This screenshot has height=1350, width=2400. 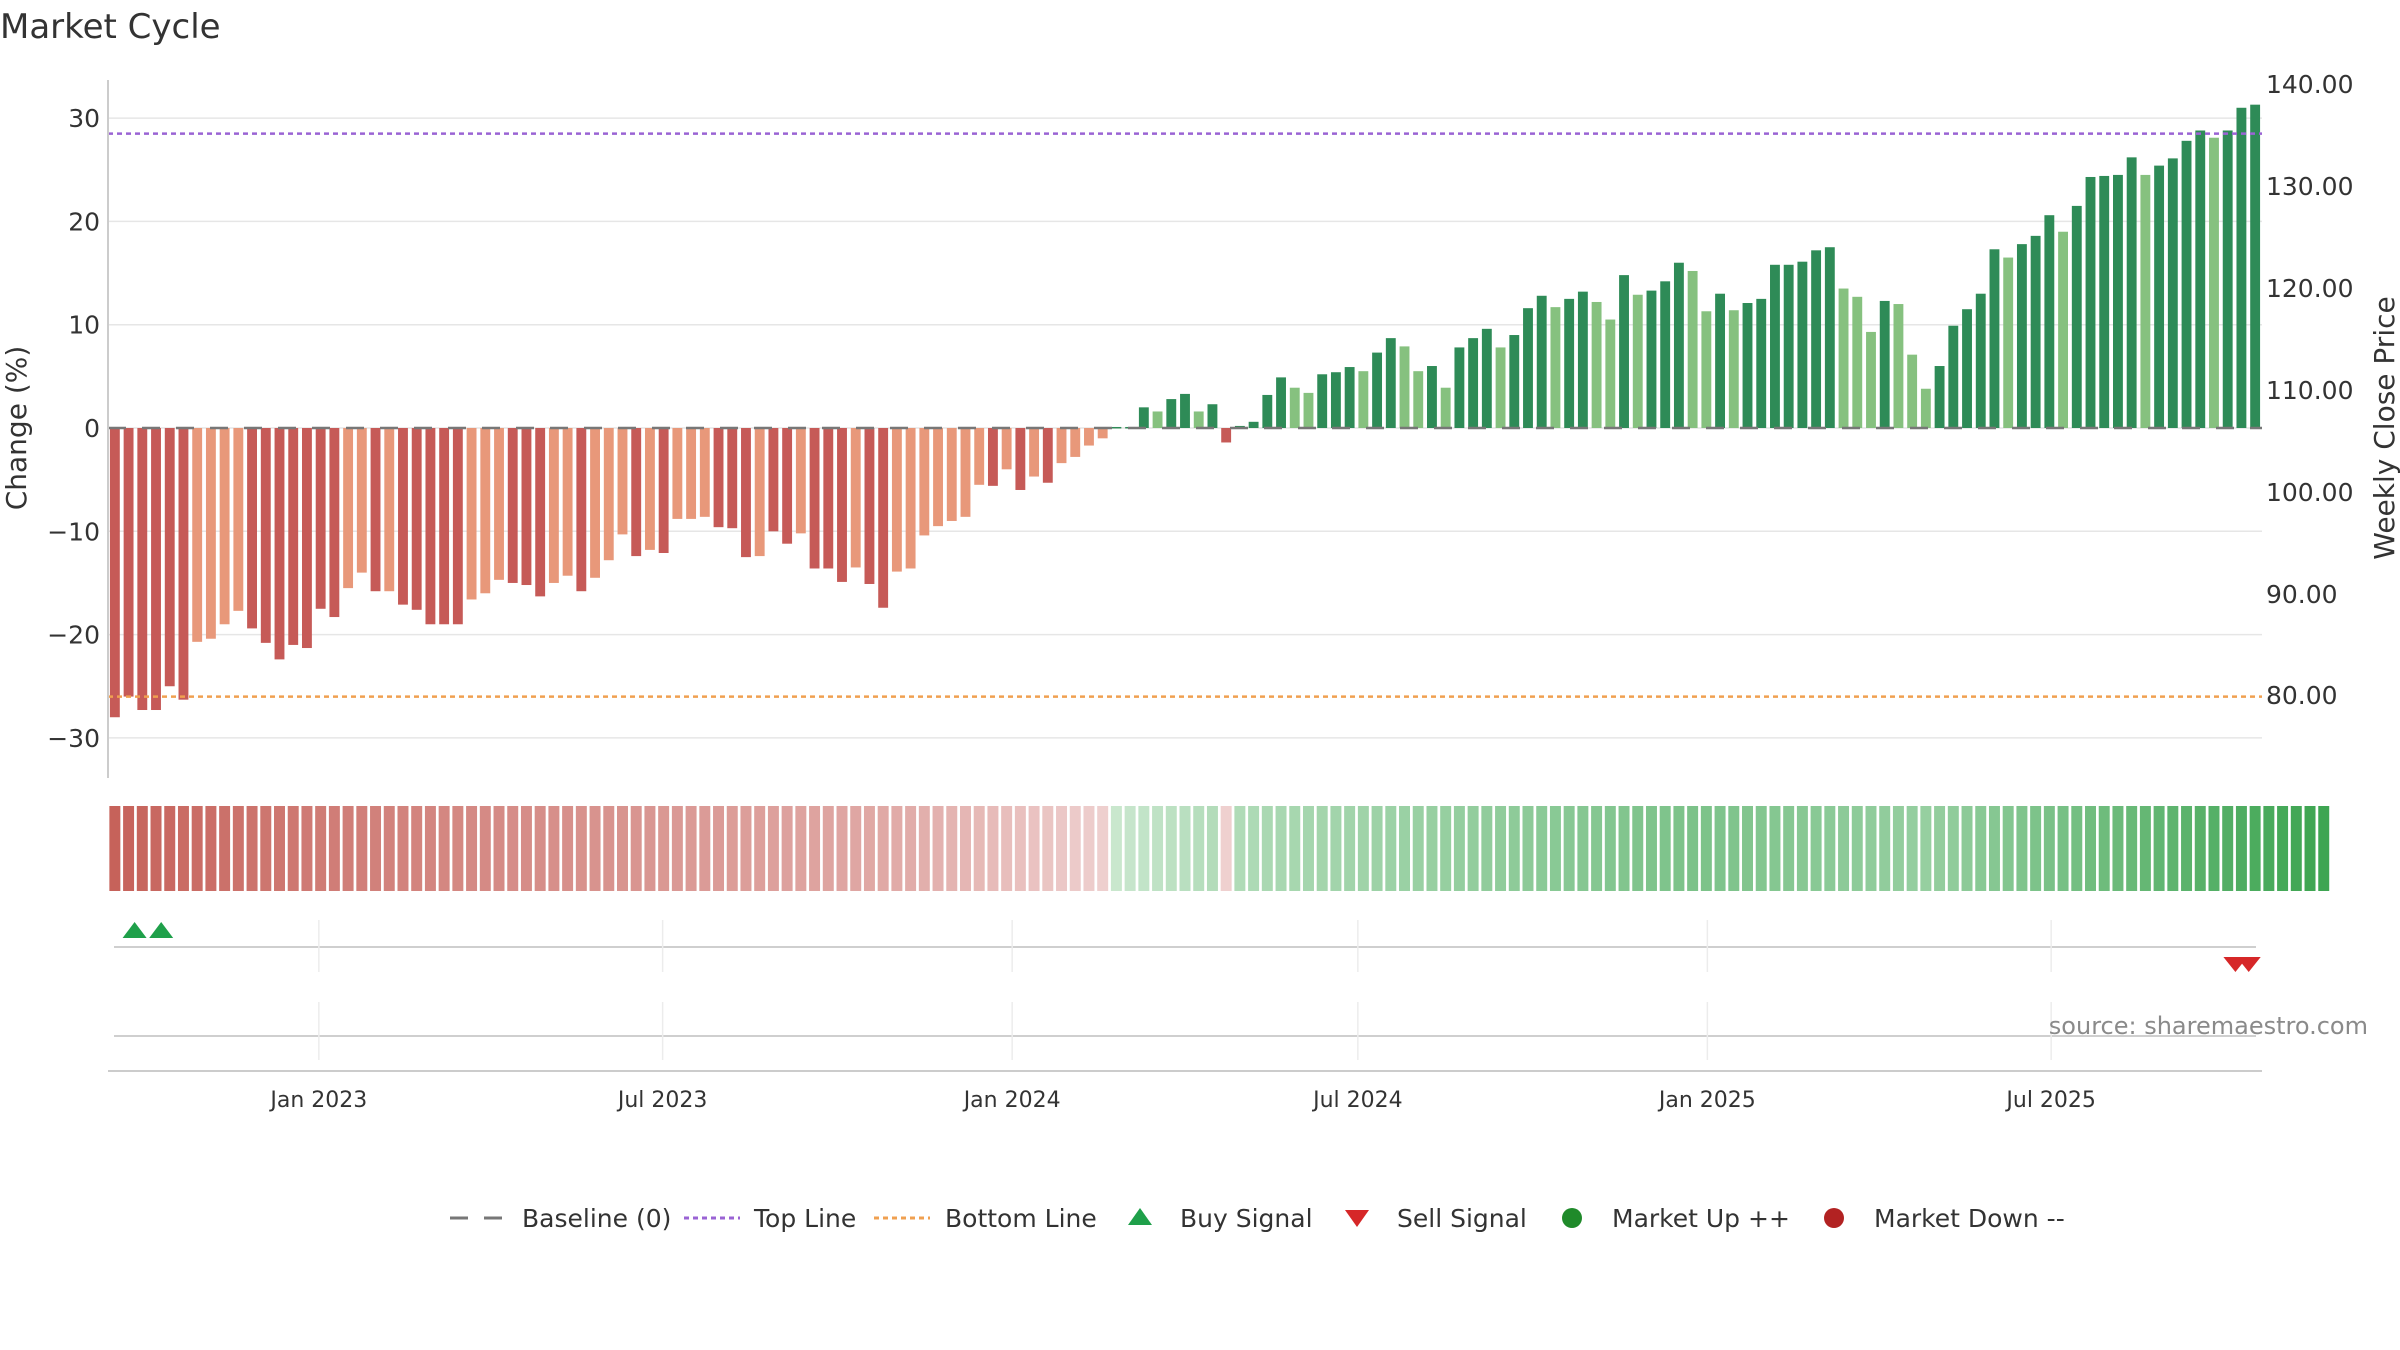 I want to click on legend-market-down-icon, so click(x=1834, y=1218).